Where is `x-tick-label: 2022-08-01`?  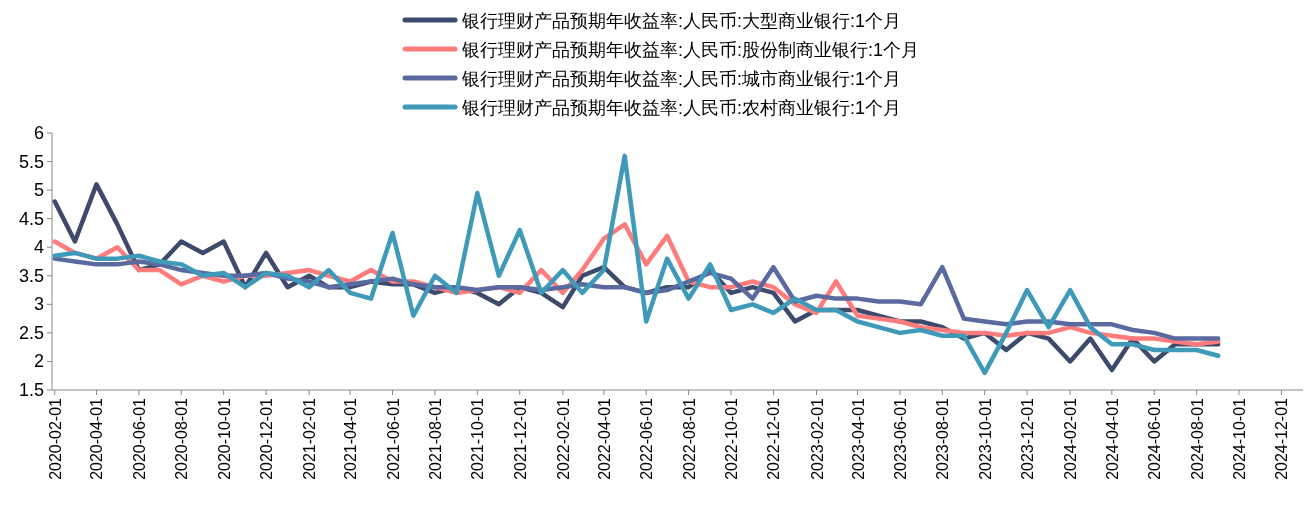
x-tick-label: 2022-08-01 is located at coordinates (689, 438).